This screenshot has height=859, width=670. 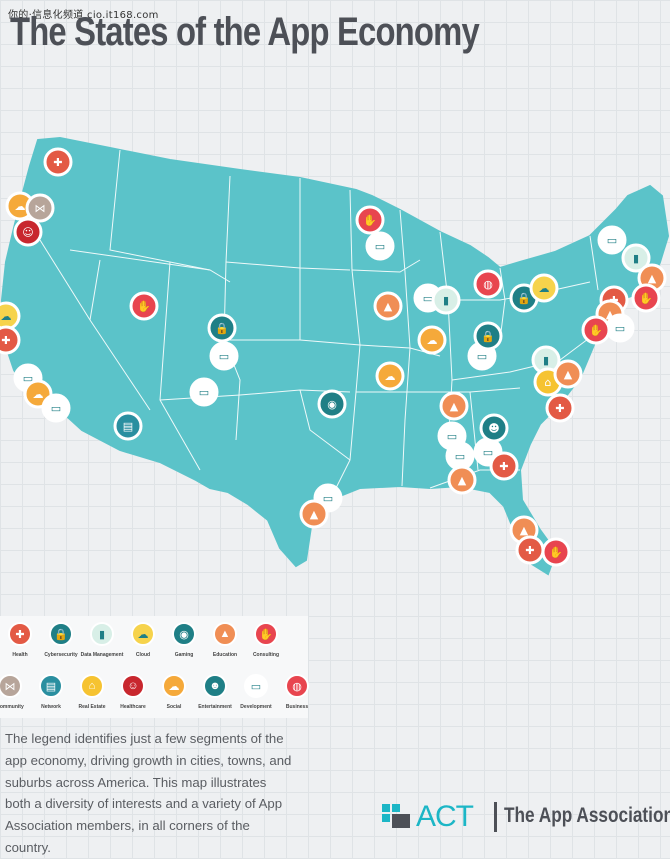 I want to click on social-icon: ☁, so click(x=174, y=686).